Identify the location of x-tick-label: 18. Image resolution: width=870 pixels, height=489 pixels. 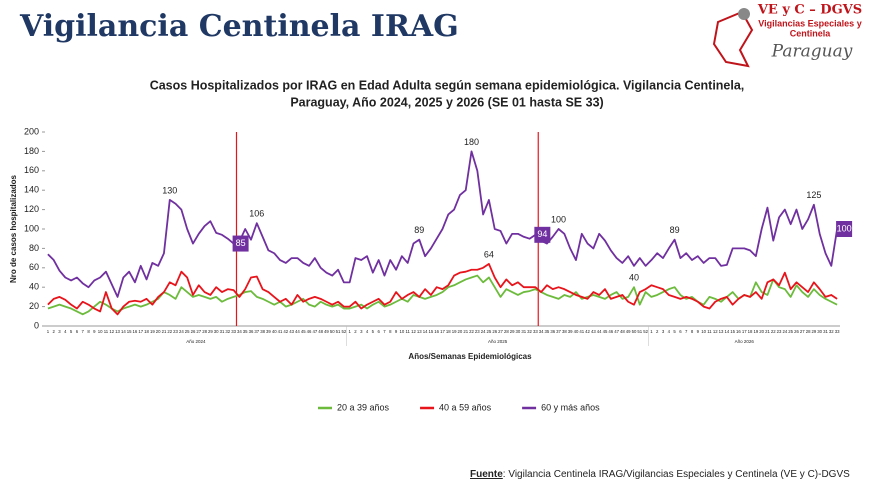
(146, 331).